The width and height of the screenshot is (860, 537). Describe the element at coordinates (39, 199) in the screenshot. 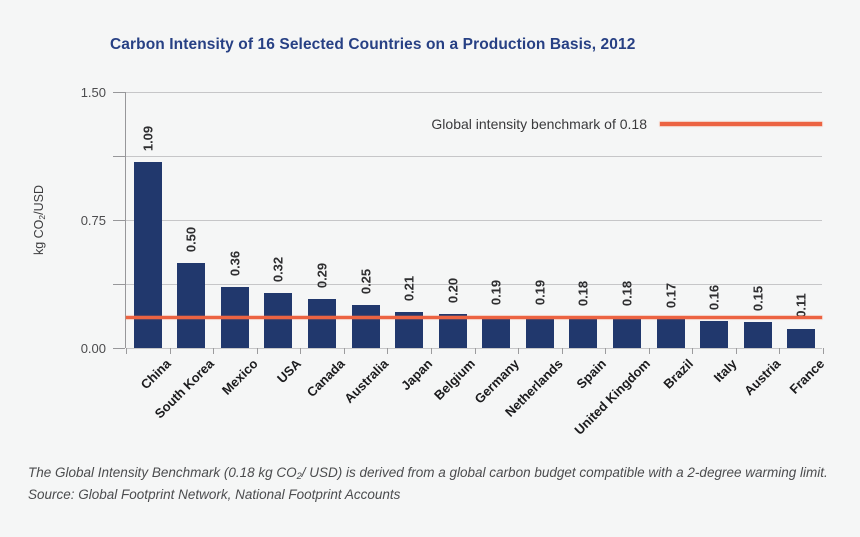

I see `y-axis-title-post: /USD` at that location.